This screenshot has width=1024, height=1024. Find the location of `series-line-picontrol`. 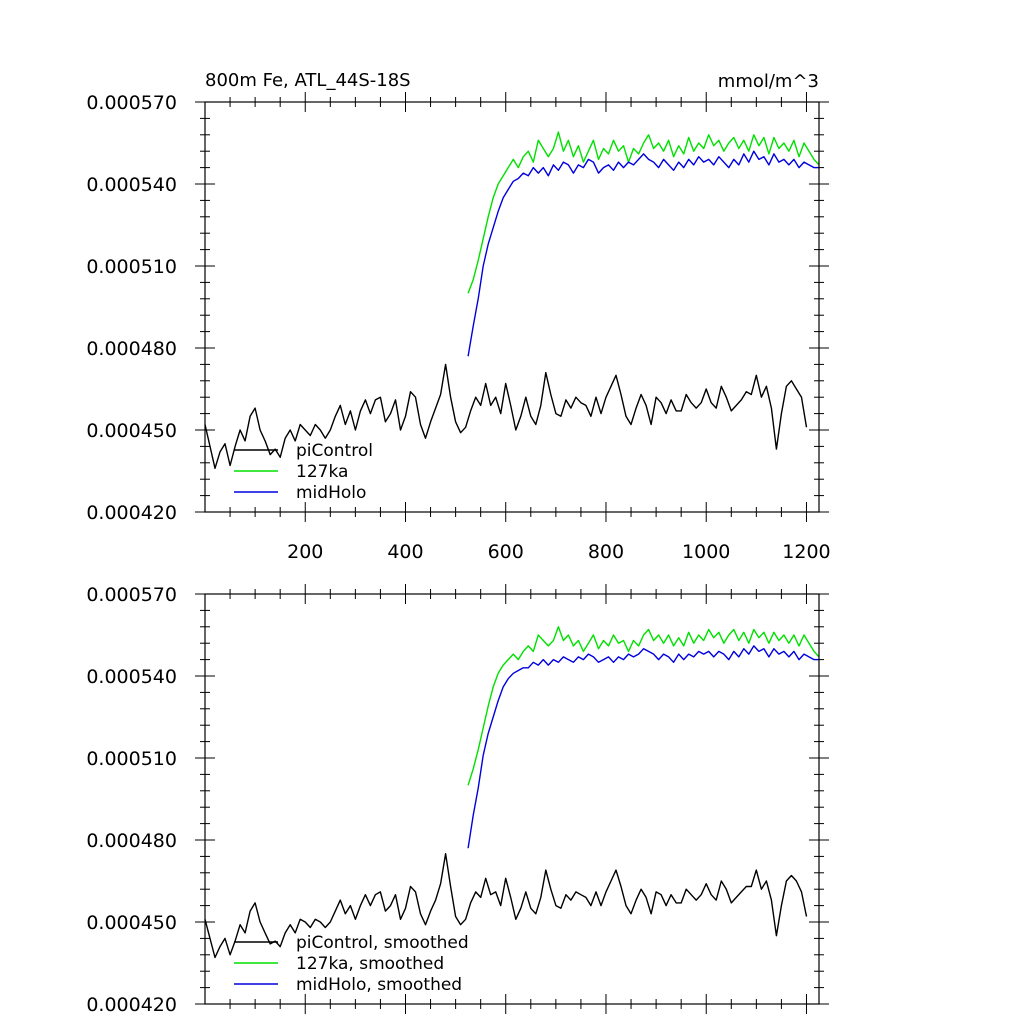

series-line-picontrol is located at coordinates (506, 416).